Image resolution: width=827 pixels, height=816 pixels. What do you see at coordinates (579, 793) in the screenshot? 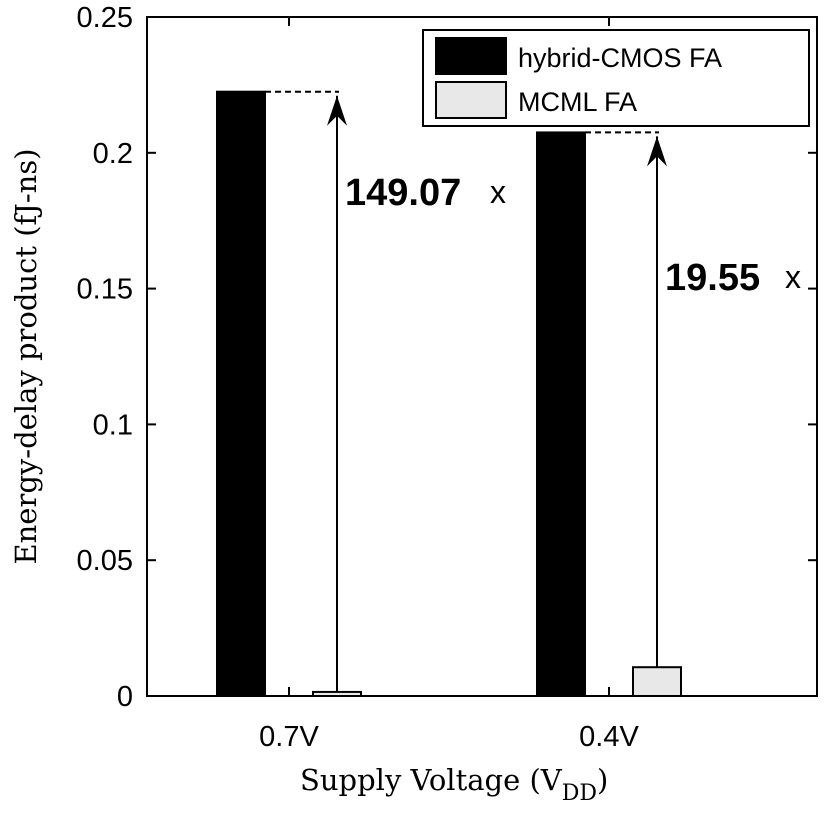
I see `x-axis-title-subscript: DD` at bounding box center [579, 793].